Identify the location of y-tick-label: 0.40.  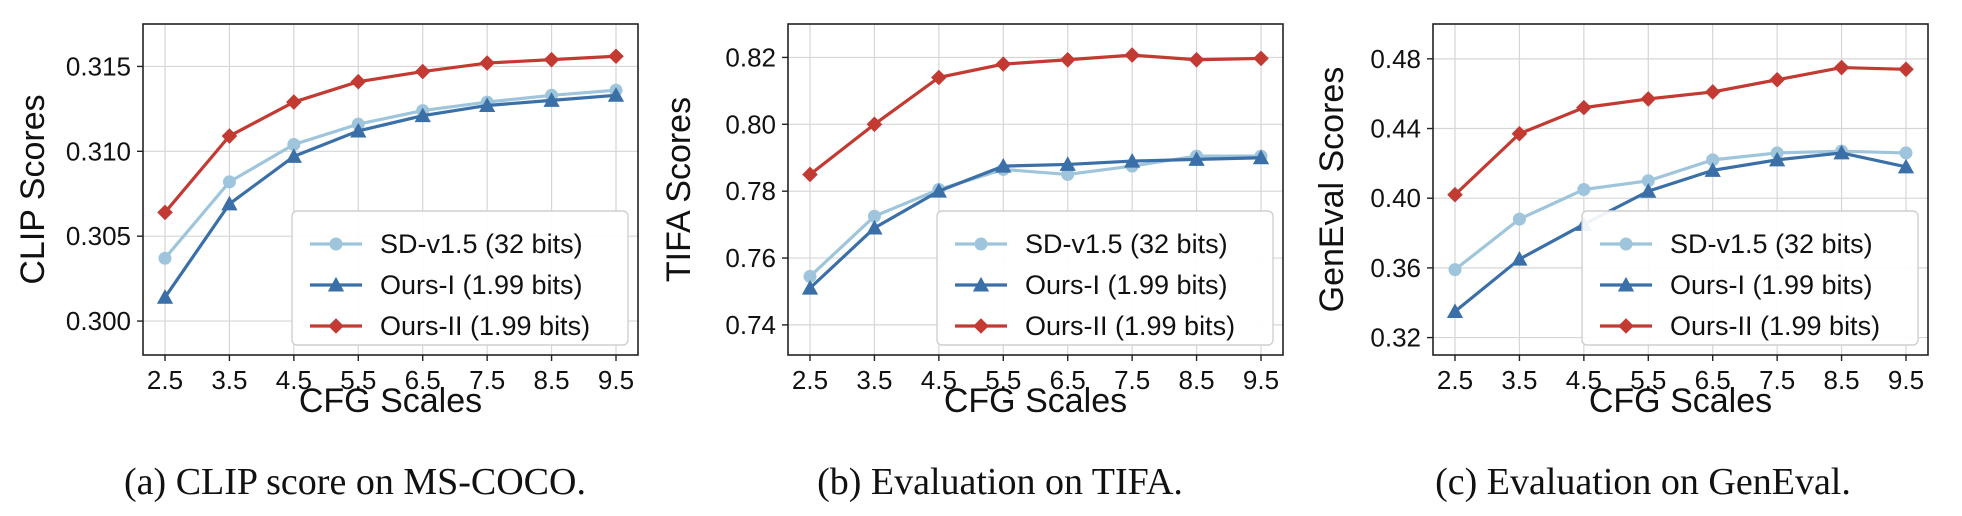
(1395, 198).